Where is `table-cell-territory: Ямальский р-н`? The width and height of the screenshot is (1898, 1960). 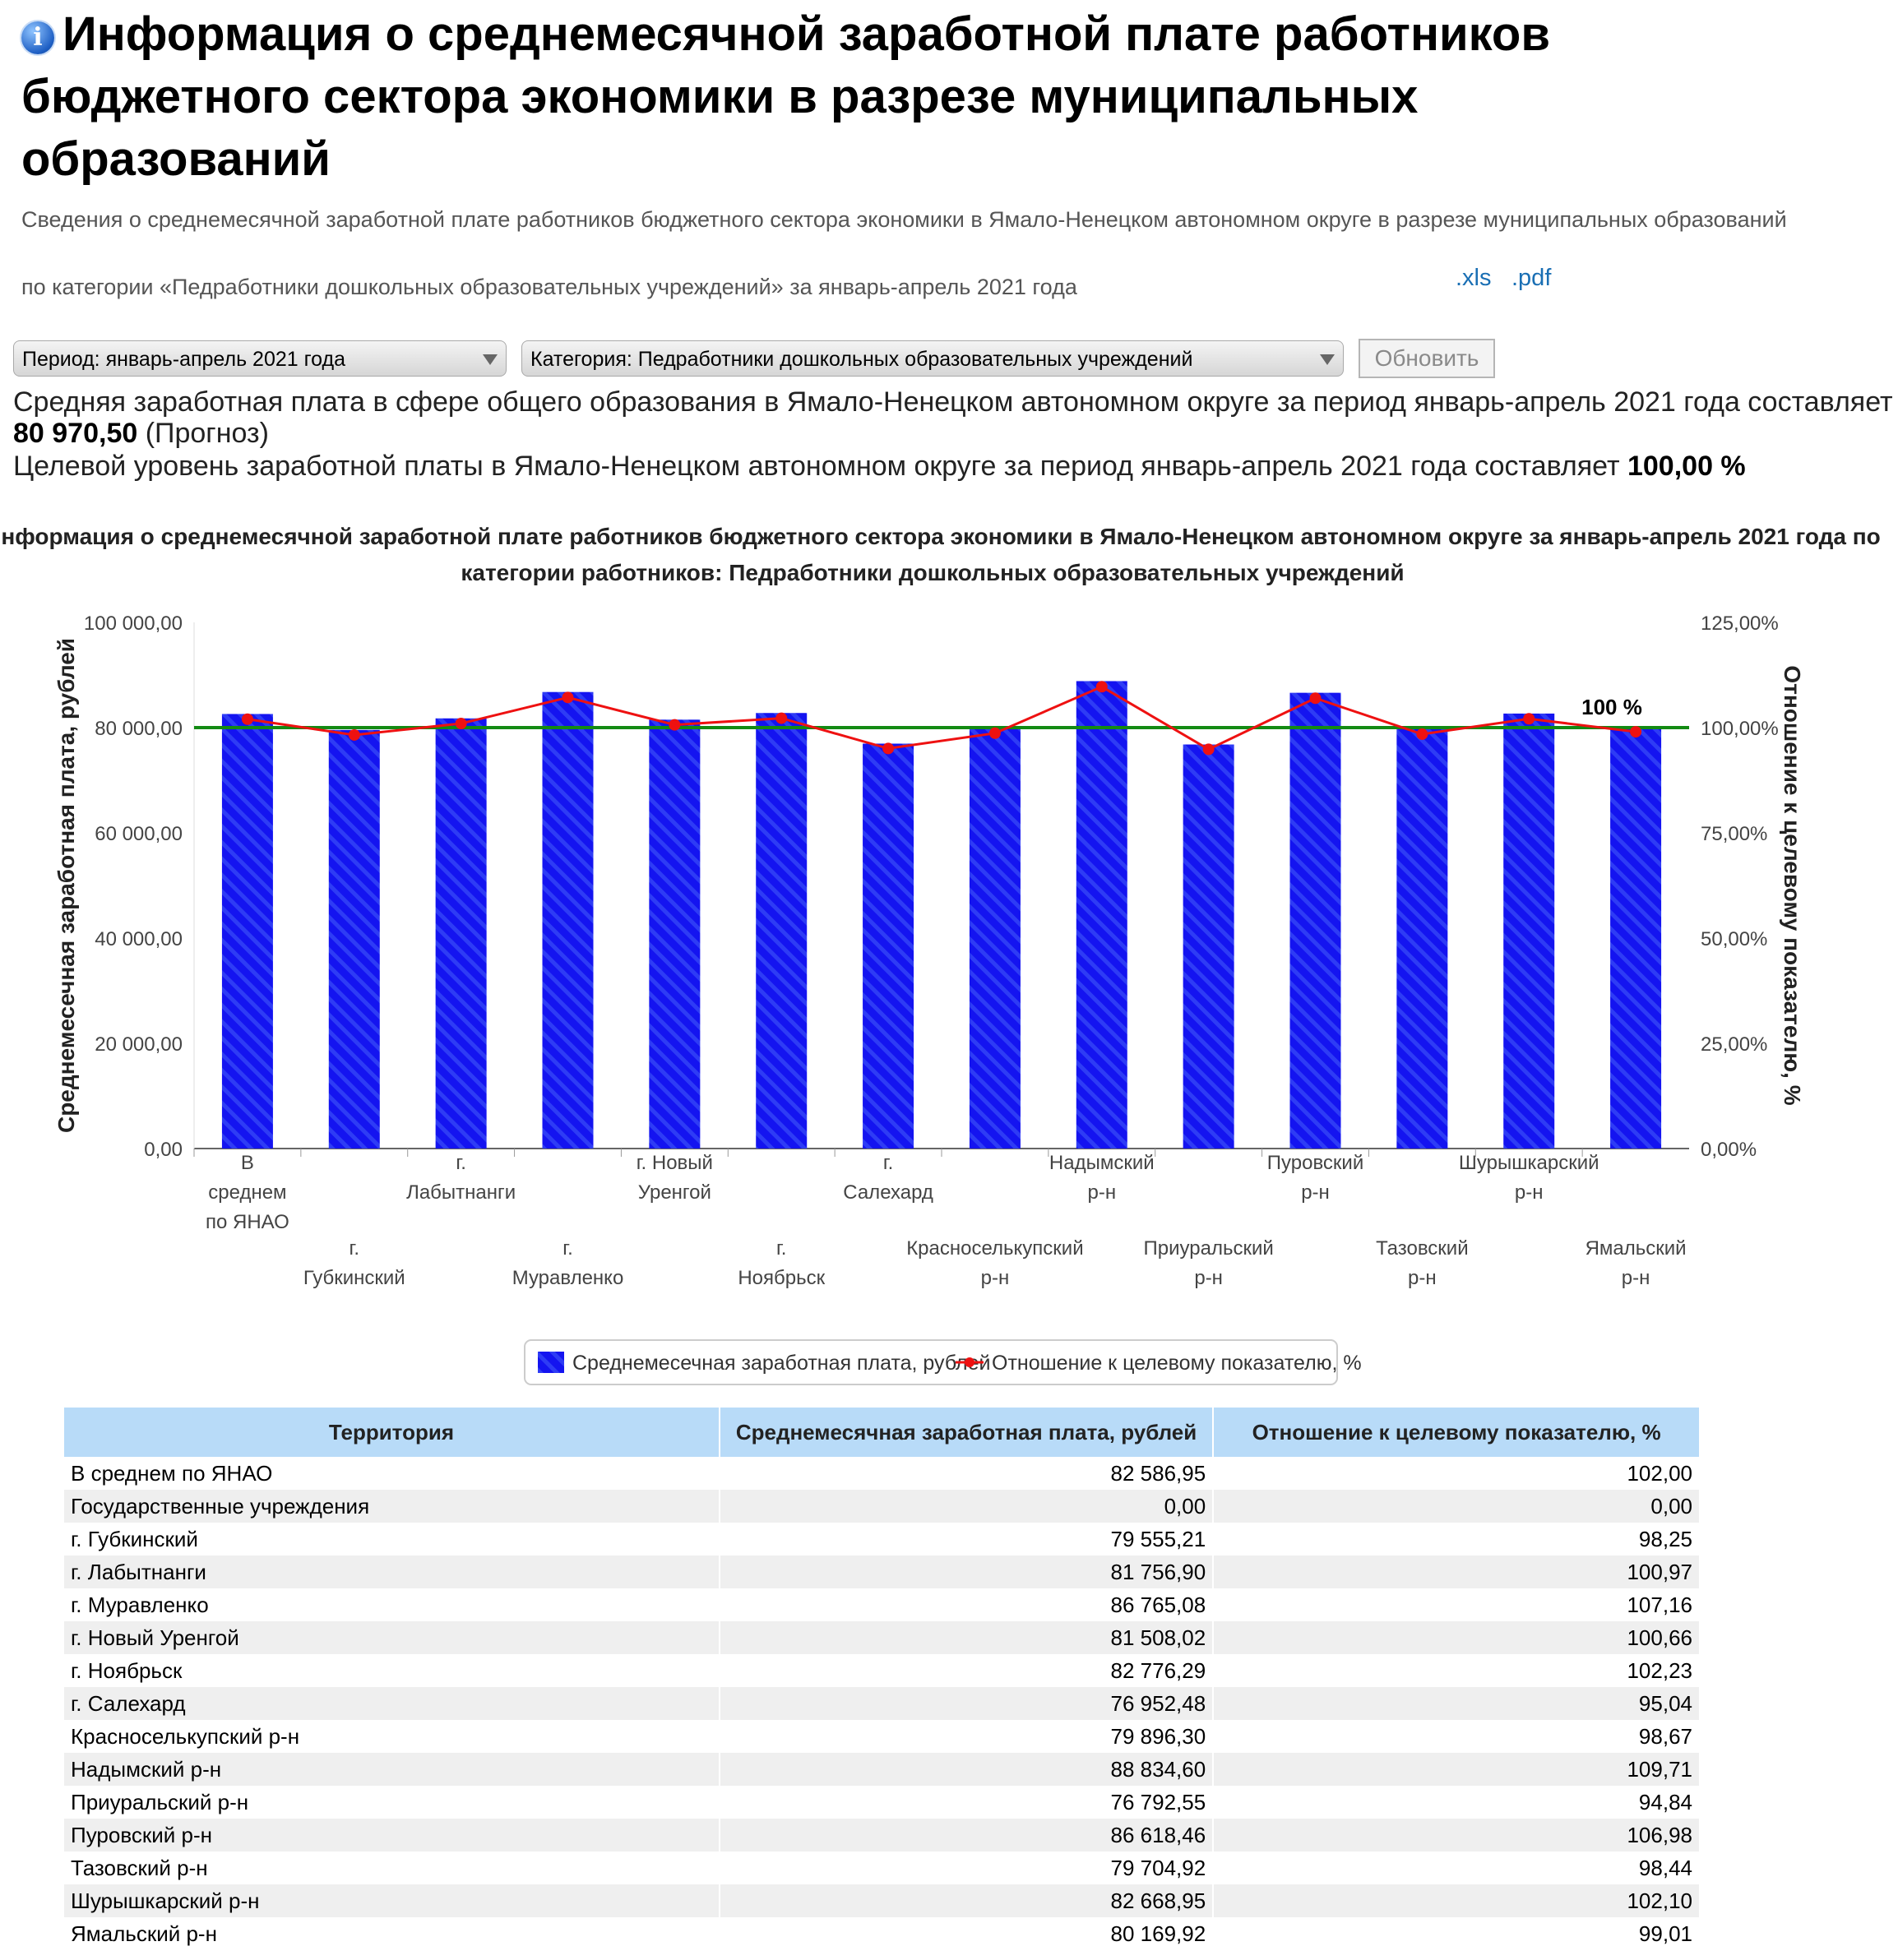 table-cell-territory: Ямальский р-н is located at coordinates (392, 1933).